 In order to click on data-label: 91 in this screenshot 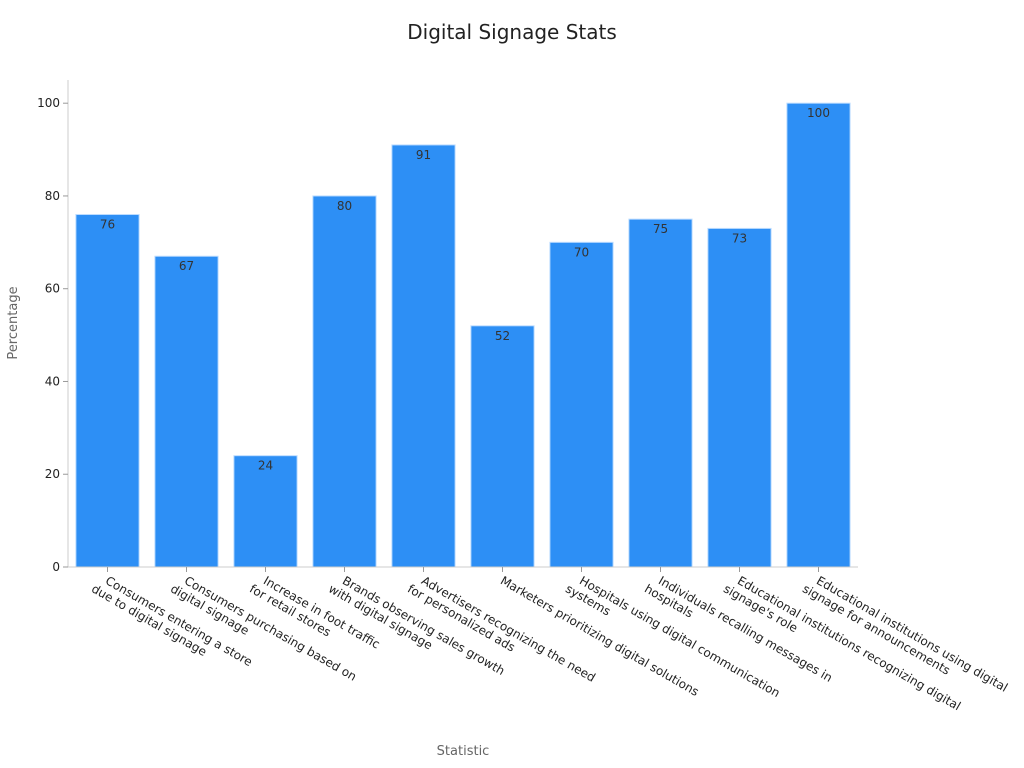, I will do `click(423, 155)`.